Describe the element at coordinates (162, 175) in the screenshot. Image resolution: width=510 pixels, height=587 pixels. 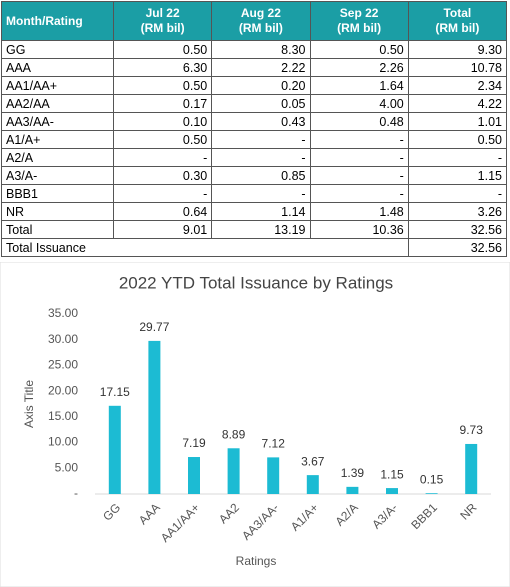
I see `value-cell: 0.30` at that location.